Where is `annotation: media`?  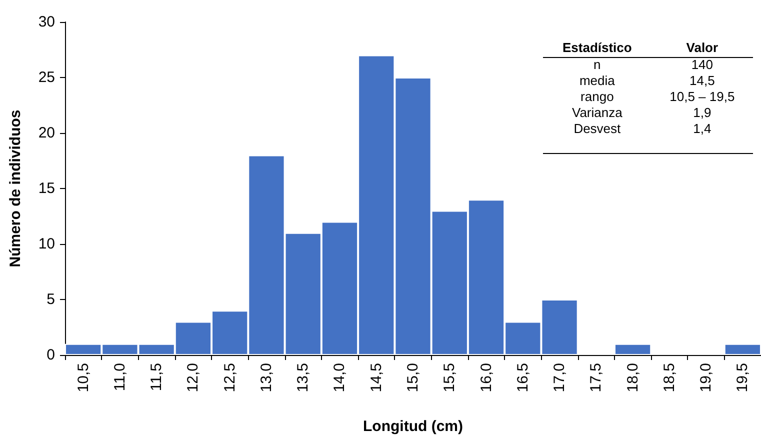
annotation: media is located at coordinates (597, 81).